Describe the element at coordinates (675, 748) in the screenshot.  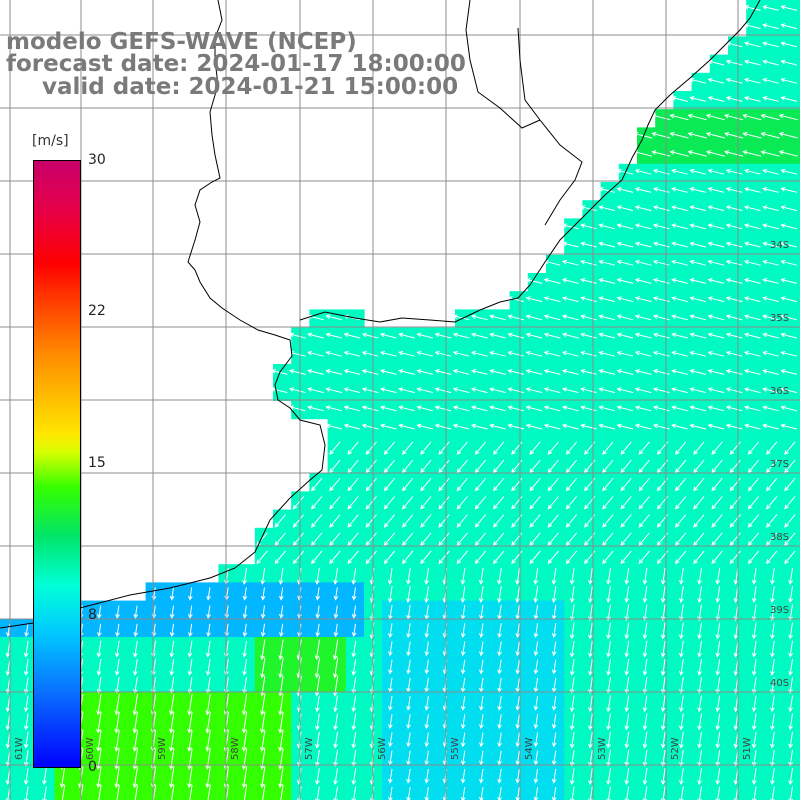
I see `longitude-label: 52W` at that location.